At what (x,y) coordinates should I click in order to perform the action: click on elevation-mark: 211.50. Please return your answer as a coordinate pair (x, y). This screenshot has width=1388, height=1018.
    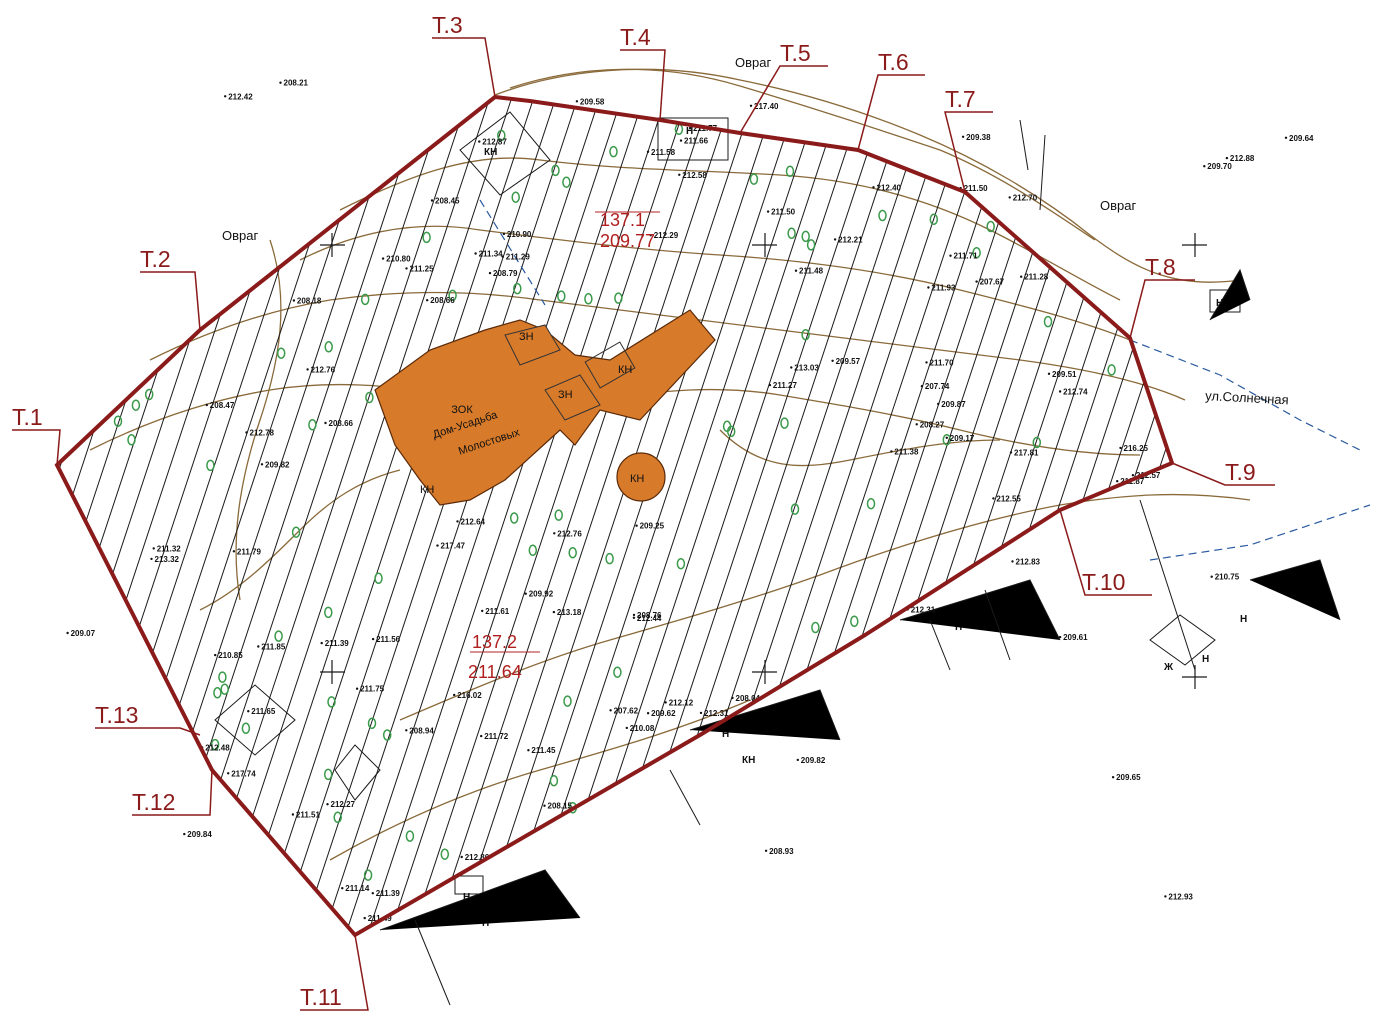
    Looking at the image, I should click on (783, 212).